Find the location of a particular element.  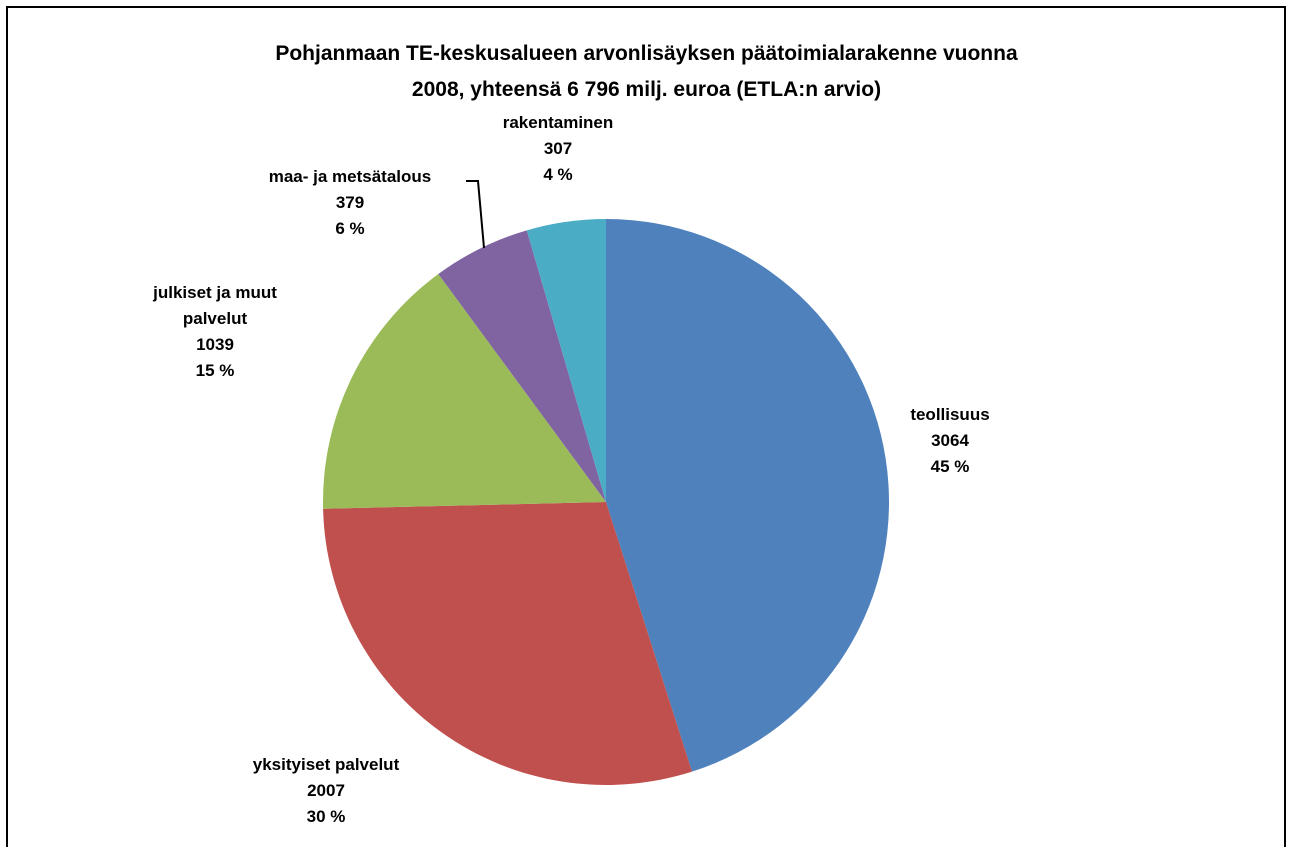

label-line: 3064 is located at coordinates (950, 440).